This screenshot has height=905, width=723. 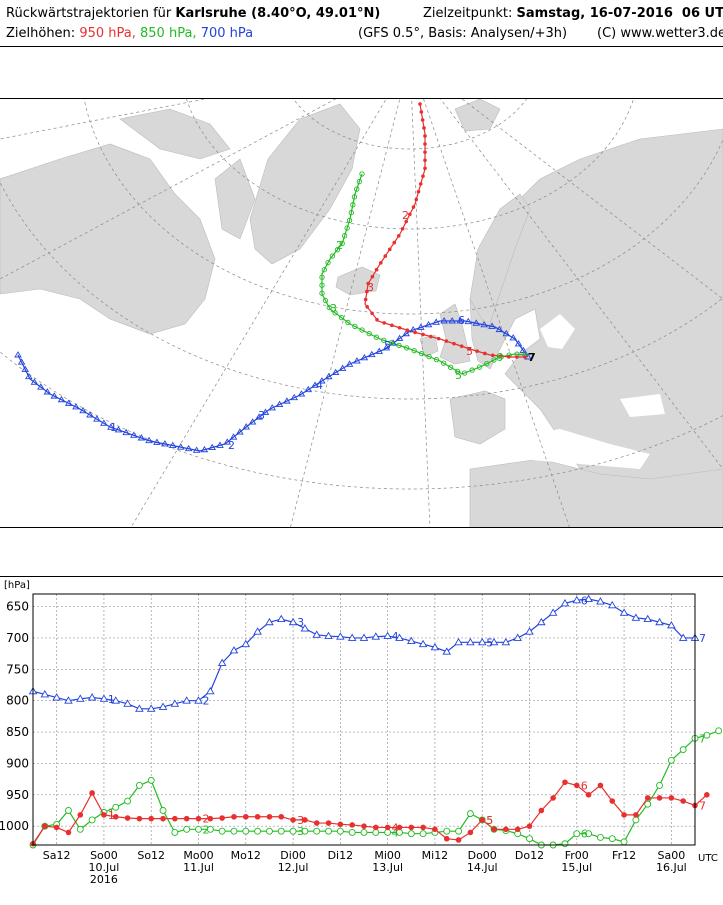 I want to click on north-america, so click(x=108, y=239).